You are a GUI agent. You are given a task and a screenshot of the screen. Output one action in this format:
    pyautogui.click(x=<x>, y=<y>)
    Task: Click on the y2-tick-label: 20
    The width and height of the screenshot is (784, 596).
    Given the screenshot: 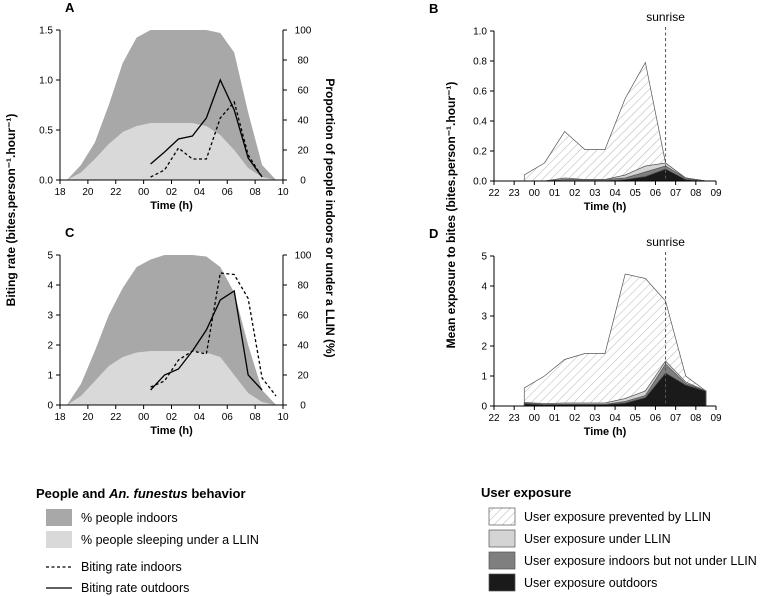 What is the action you would take?
    pyautogui.click(x=303, y=376)
    